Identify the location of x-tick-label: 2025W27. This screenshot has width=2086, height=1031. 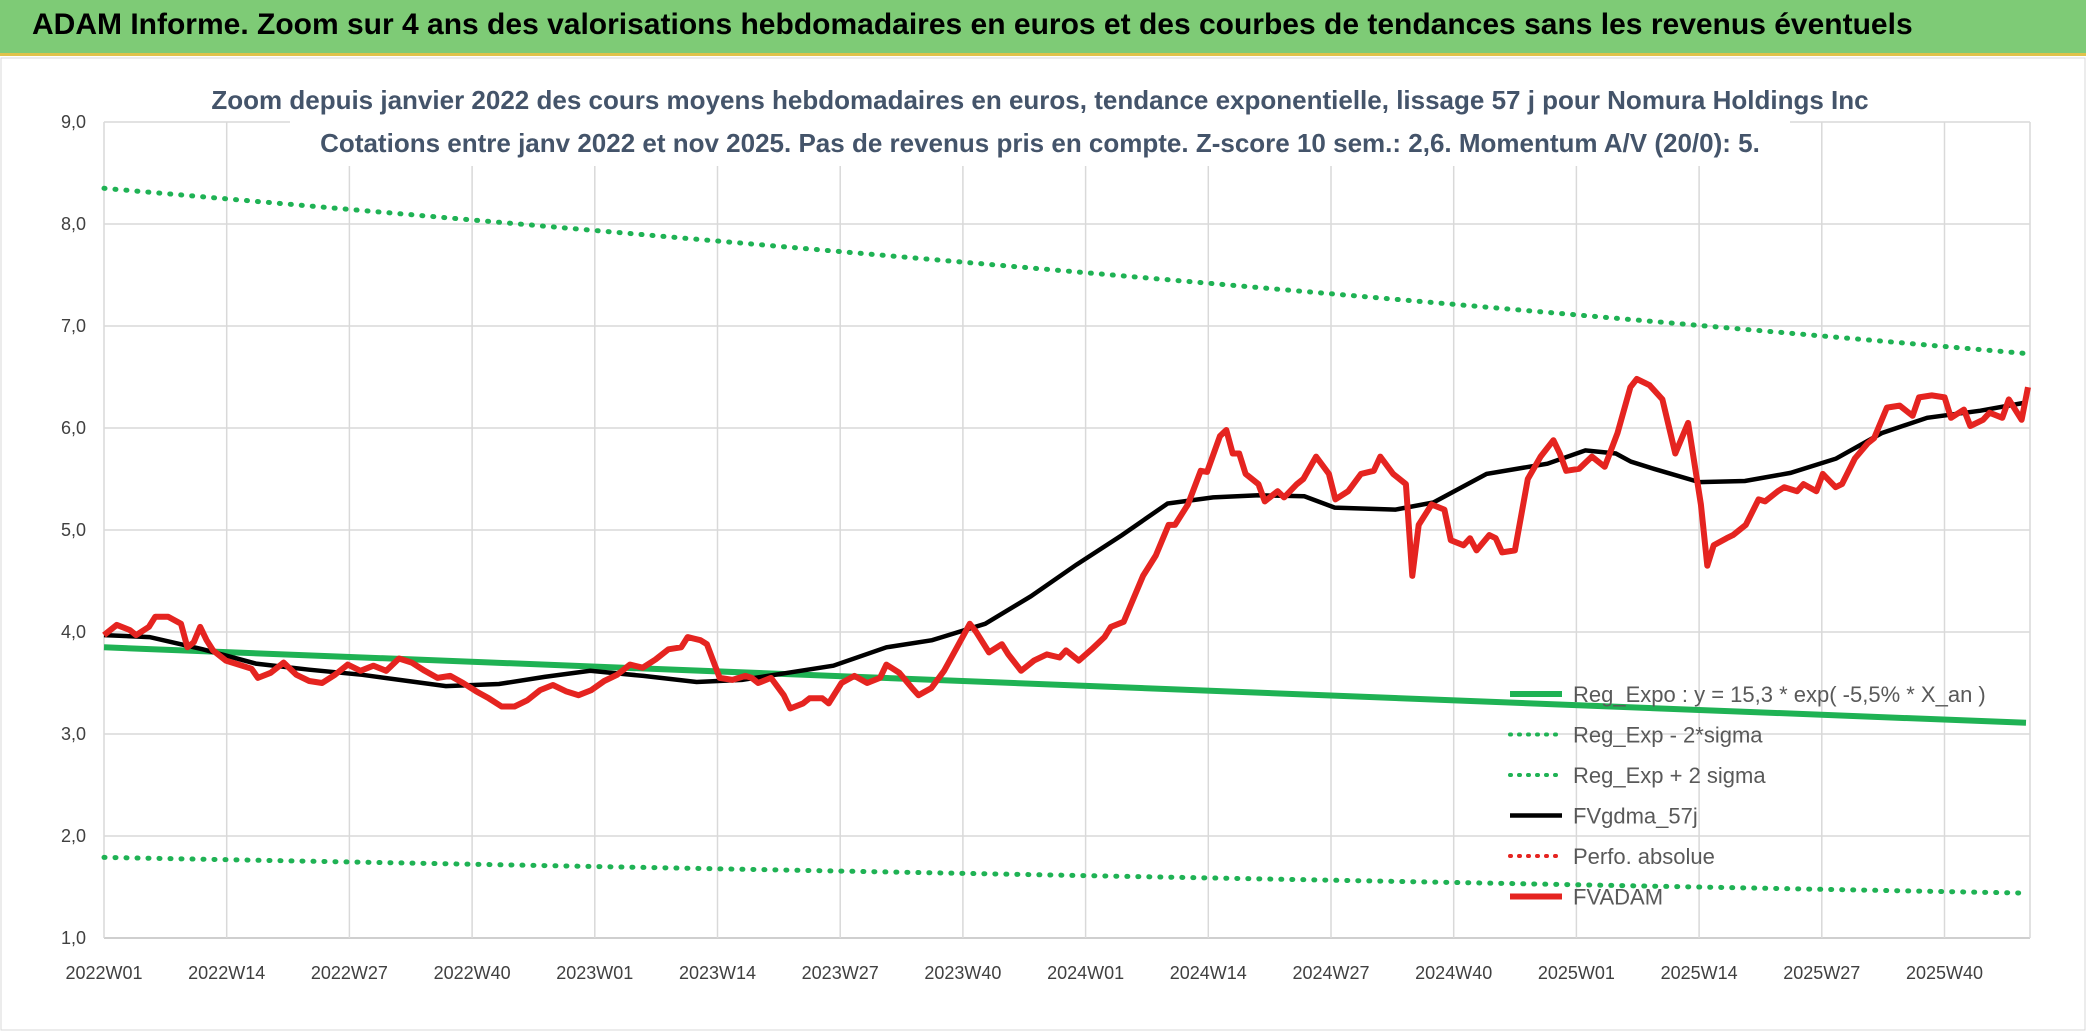
(1821, 973).